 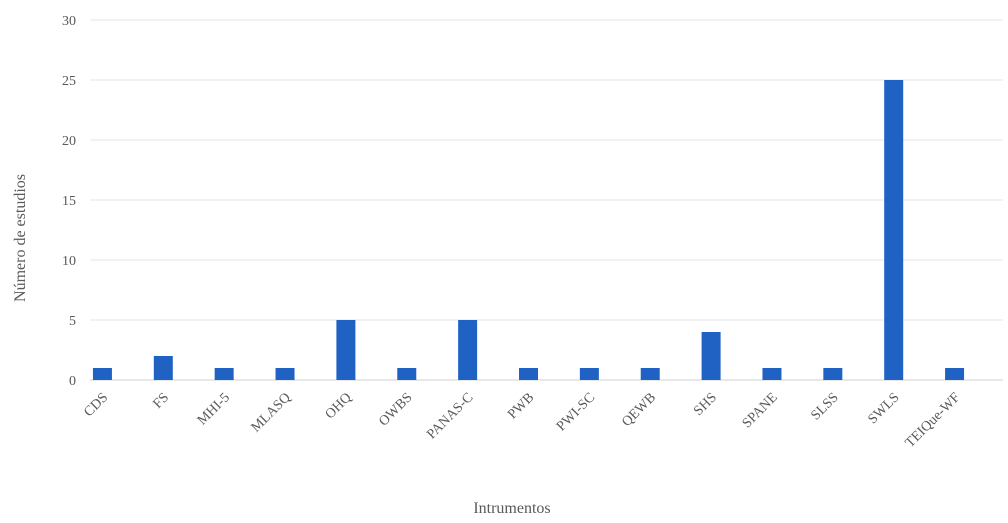 I want to click on y-tick-label: 25, so click(x=69, y=81).